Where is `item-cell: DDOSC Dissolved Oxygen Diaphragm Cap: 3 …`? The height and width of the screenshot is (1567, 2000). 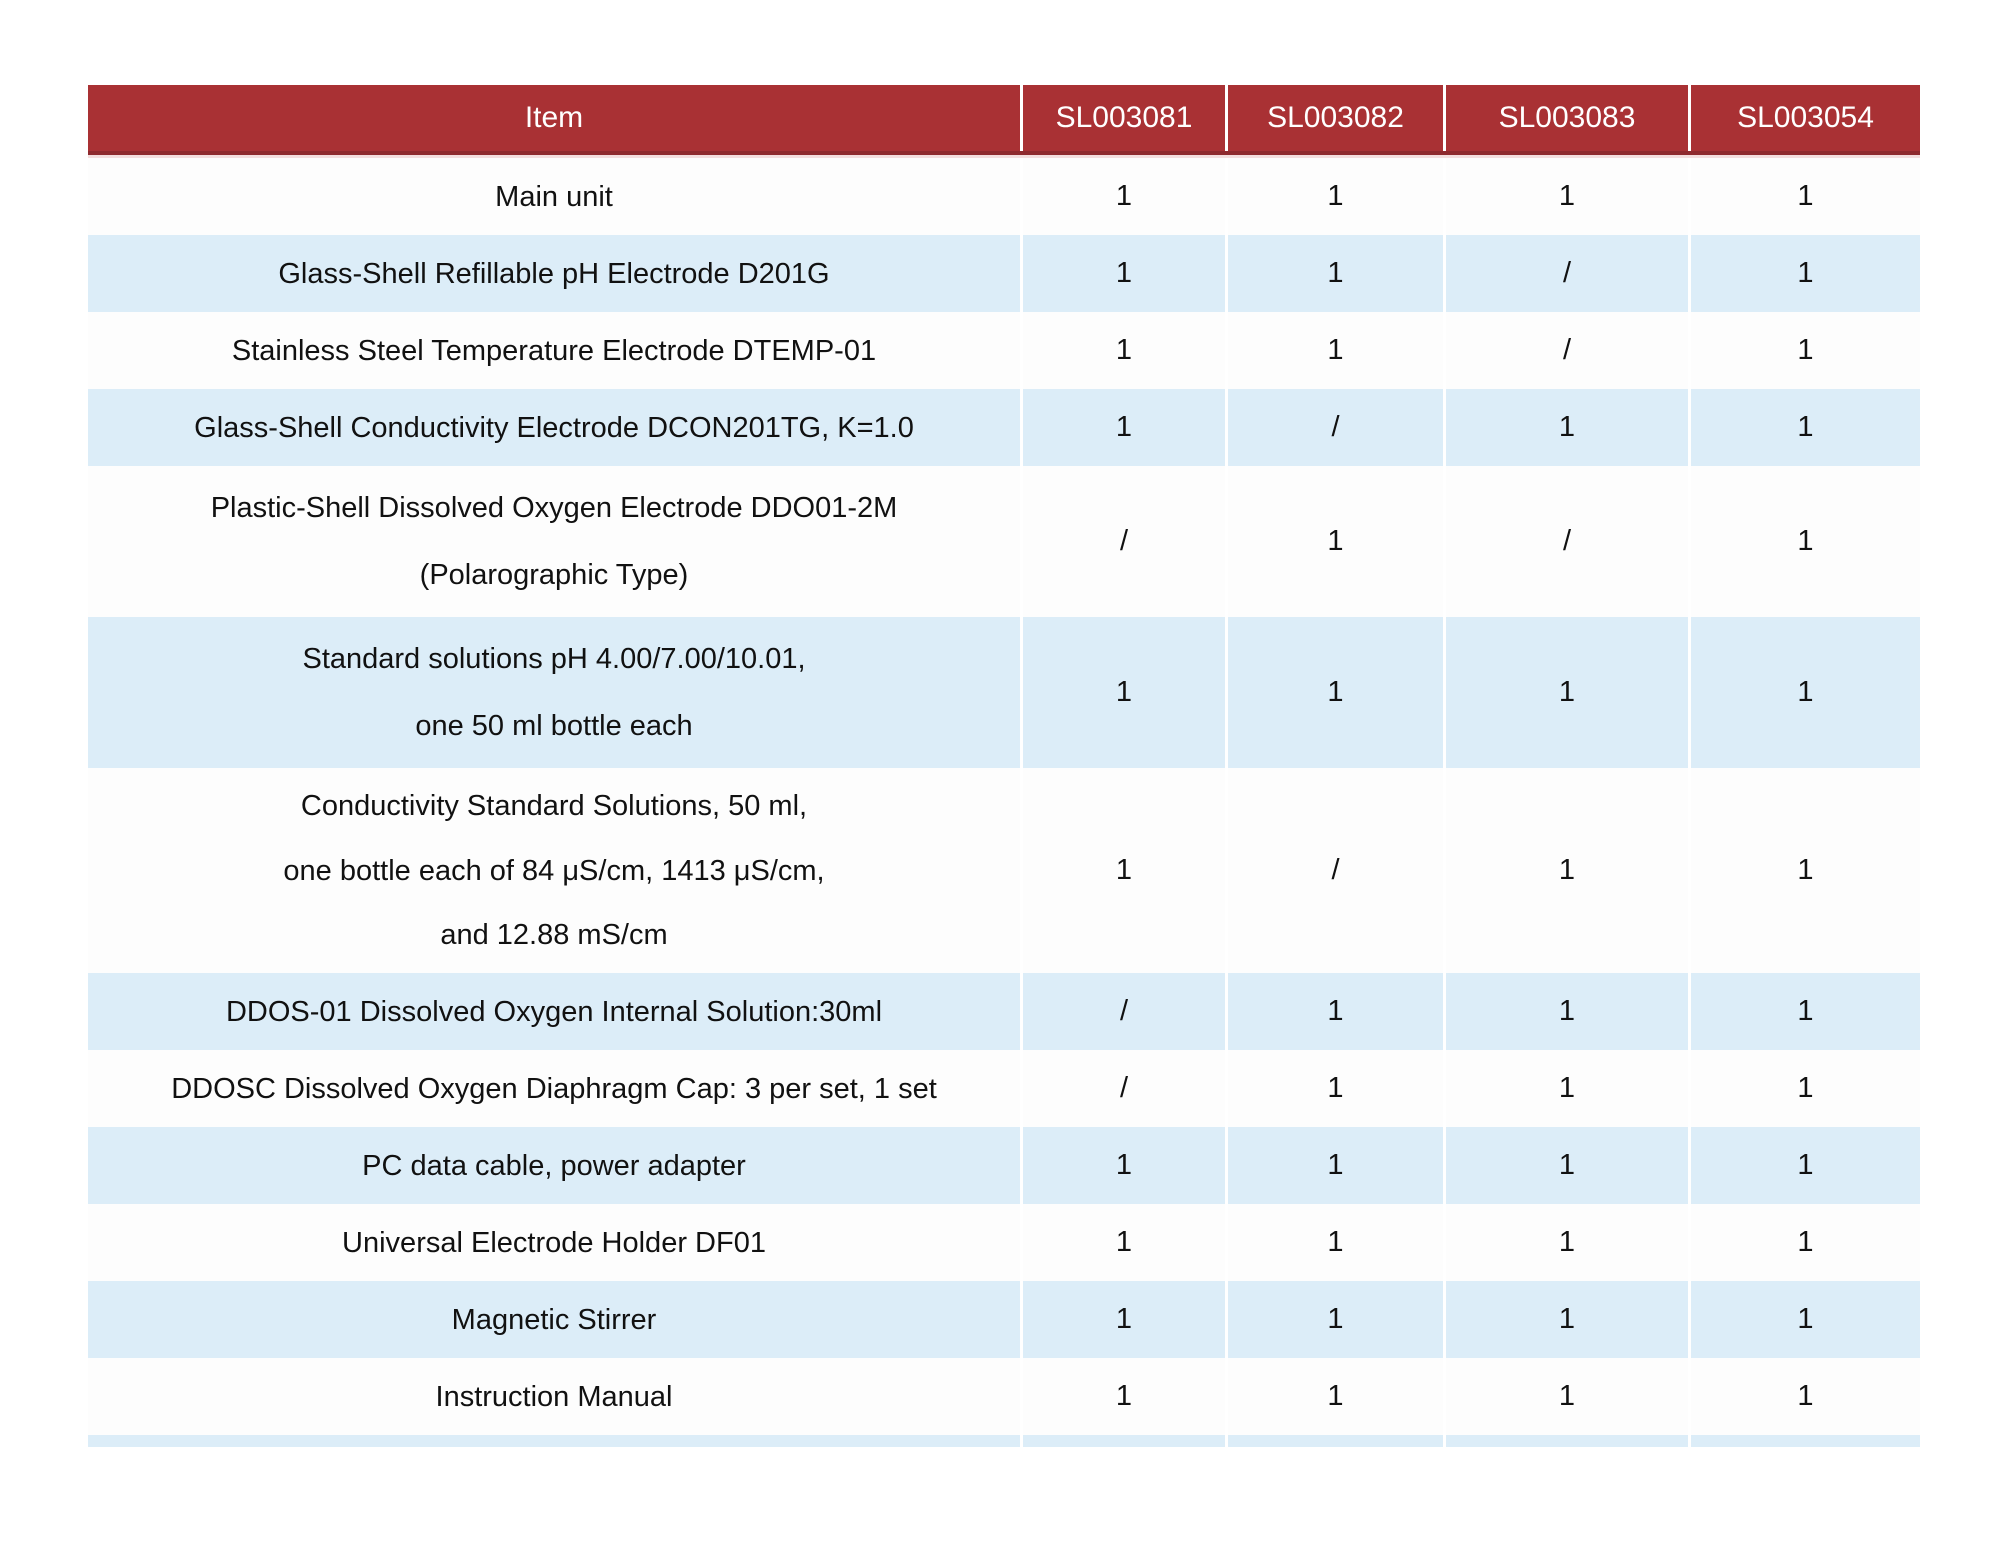 item-cell: DDOSC Dissolved Oxygen Diaphragm Cap: 3 … is located at coordinates (554, 1088).